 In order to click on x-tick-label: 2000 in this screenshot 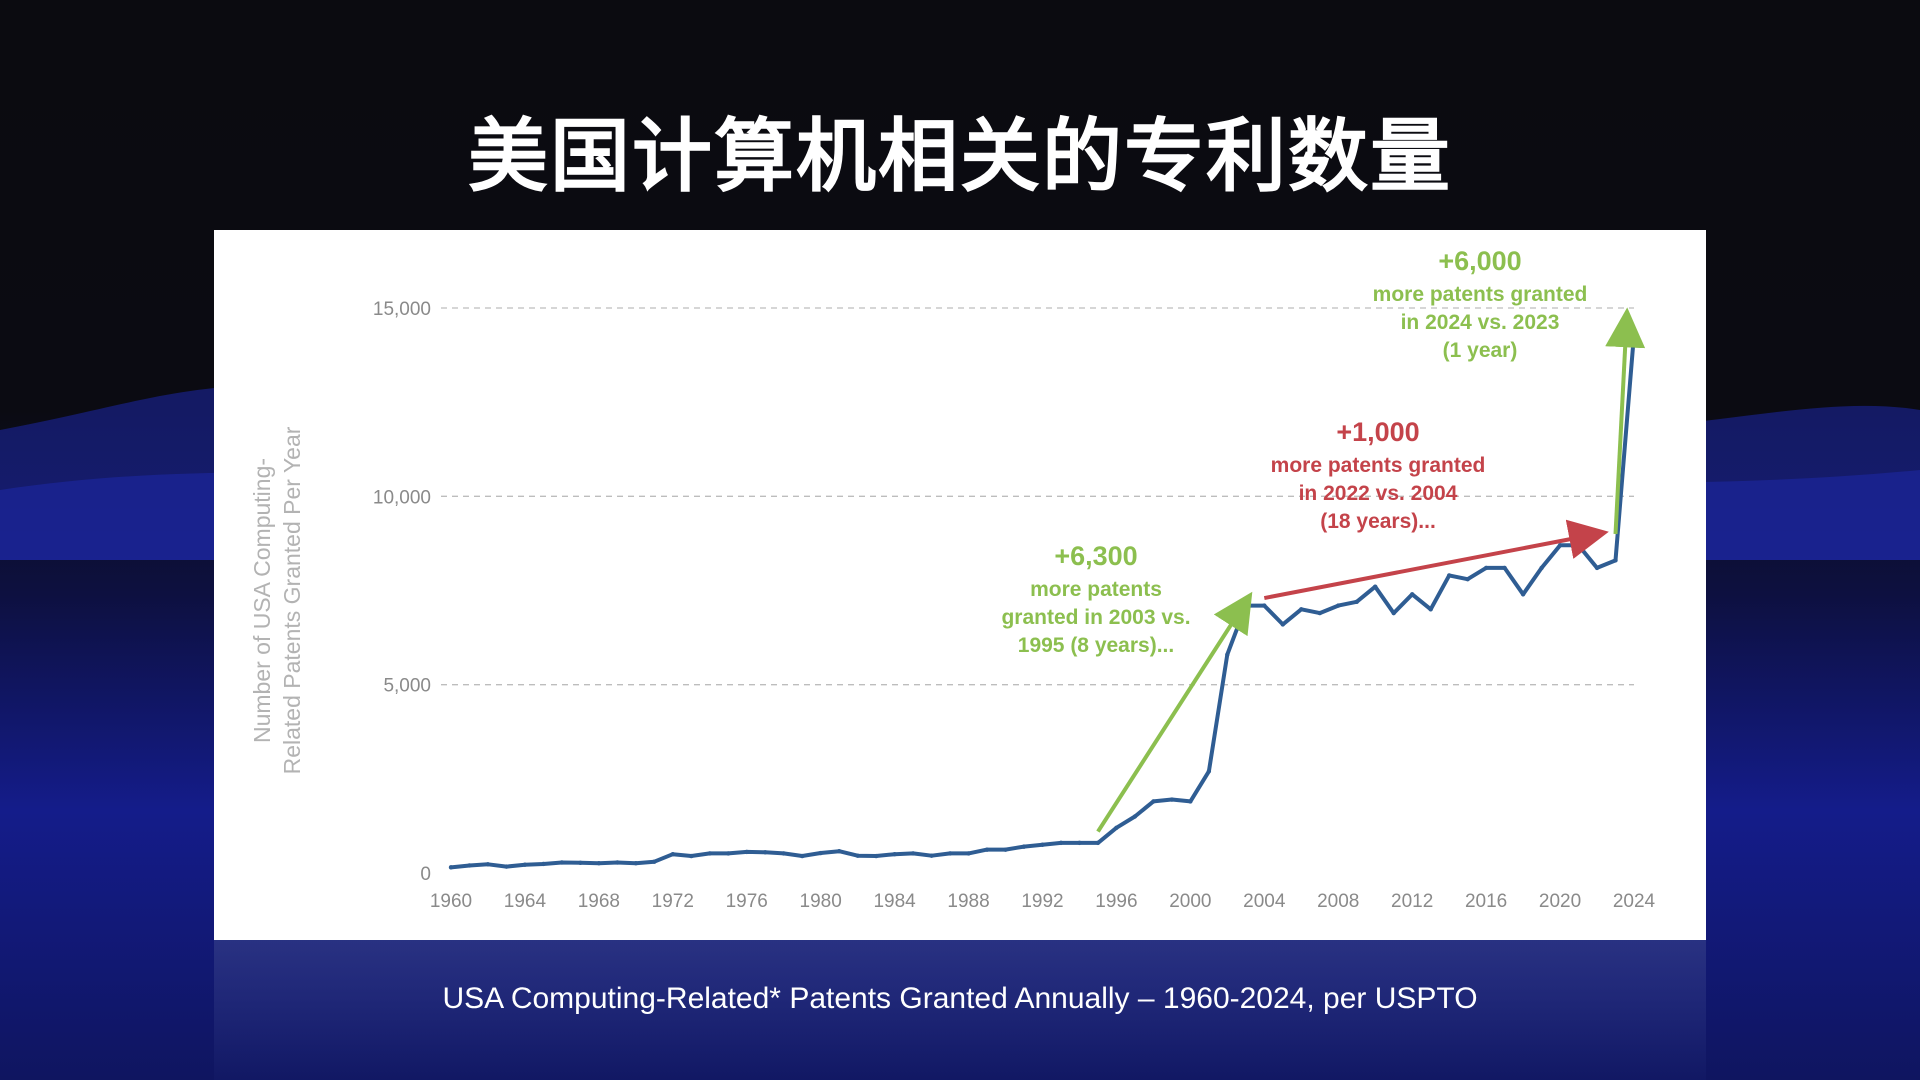, I will do `click(1190, 901)`.